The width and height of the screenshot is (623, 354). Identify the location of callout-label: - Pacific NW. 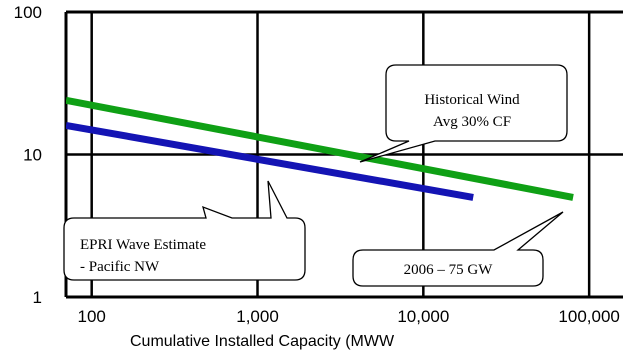
(120, 267).